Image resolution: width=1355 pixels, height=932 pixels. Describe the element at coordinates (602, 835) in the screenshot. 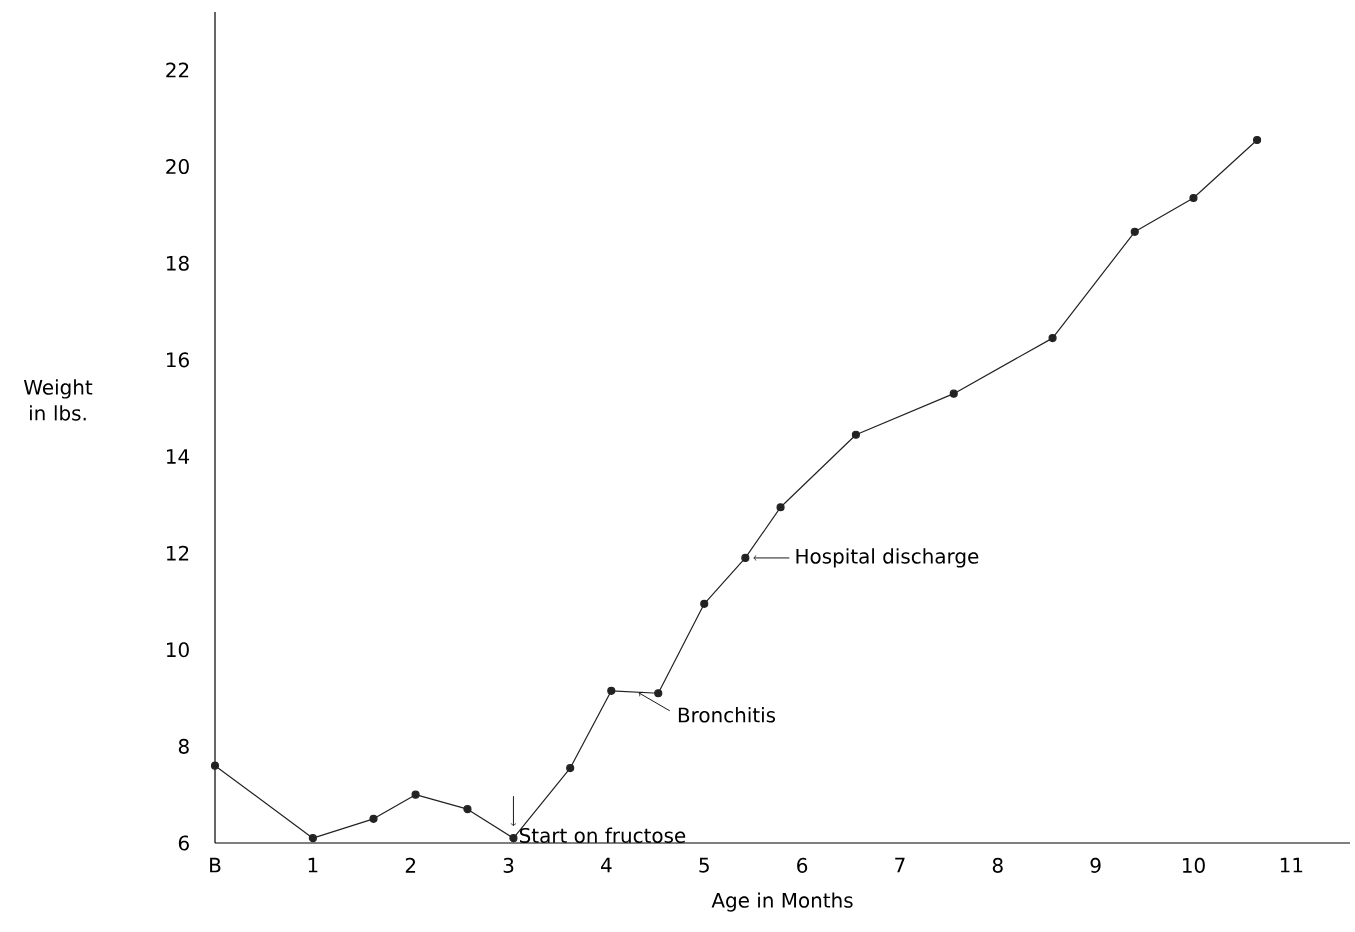

I see `annotation: Start on fructose` at that location.